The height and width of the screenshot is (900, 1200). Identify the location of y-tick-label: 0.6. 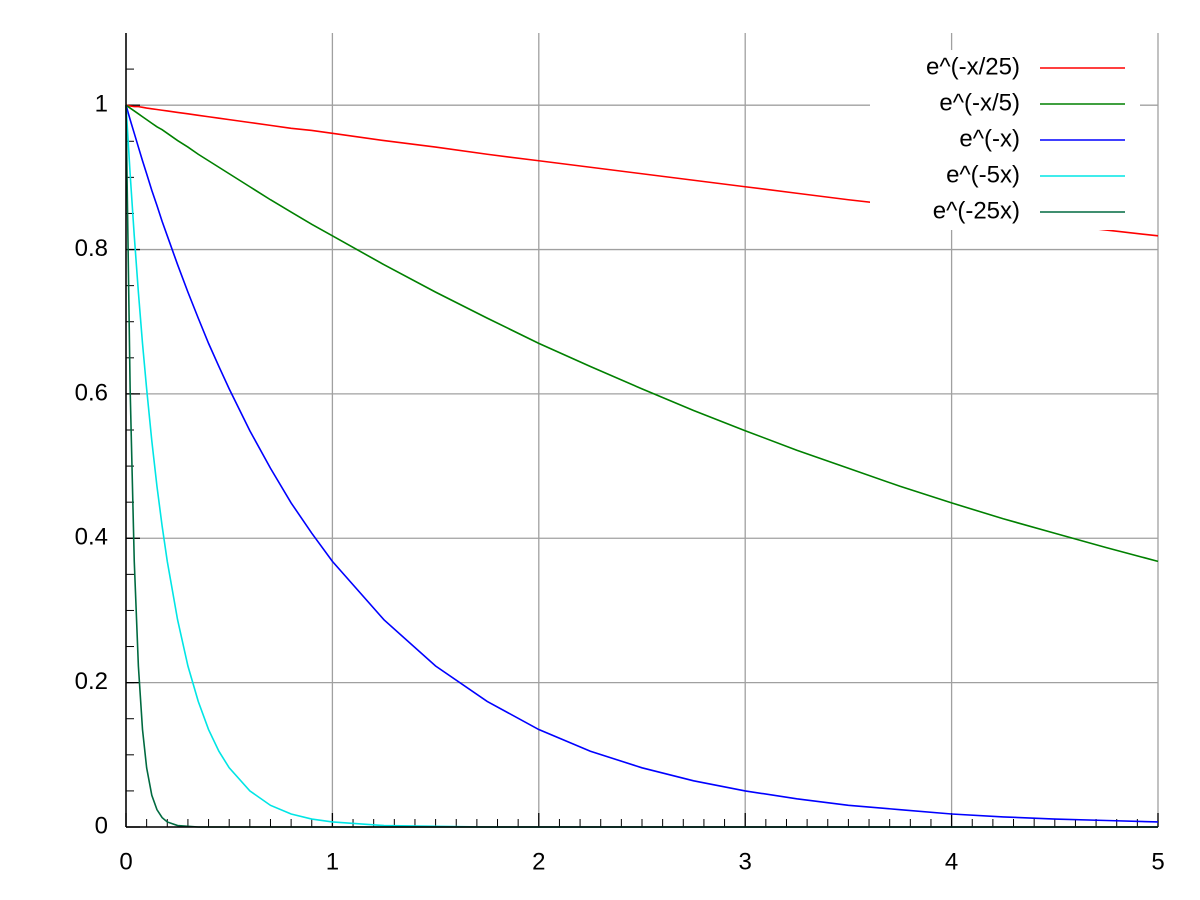
(91, 392).